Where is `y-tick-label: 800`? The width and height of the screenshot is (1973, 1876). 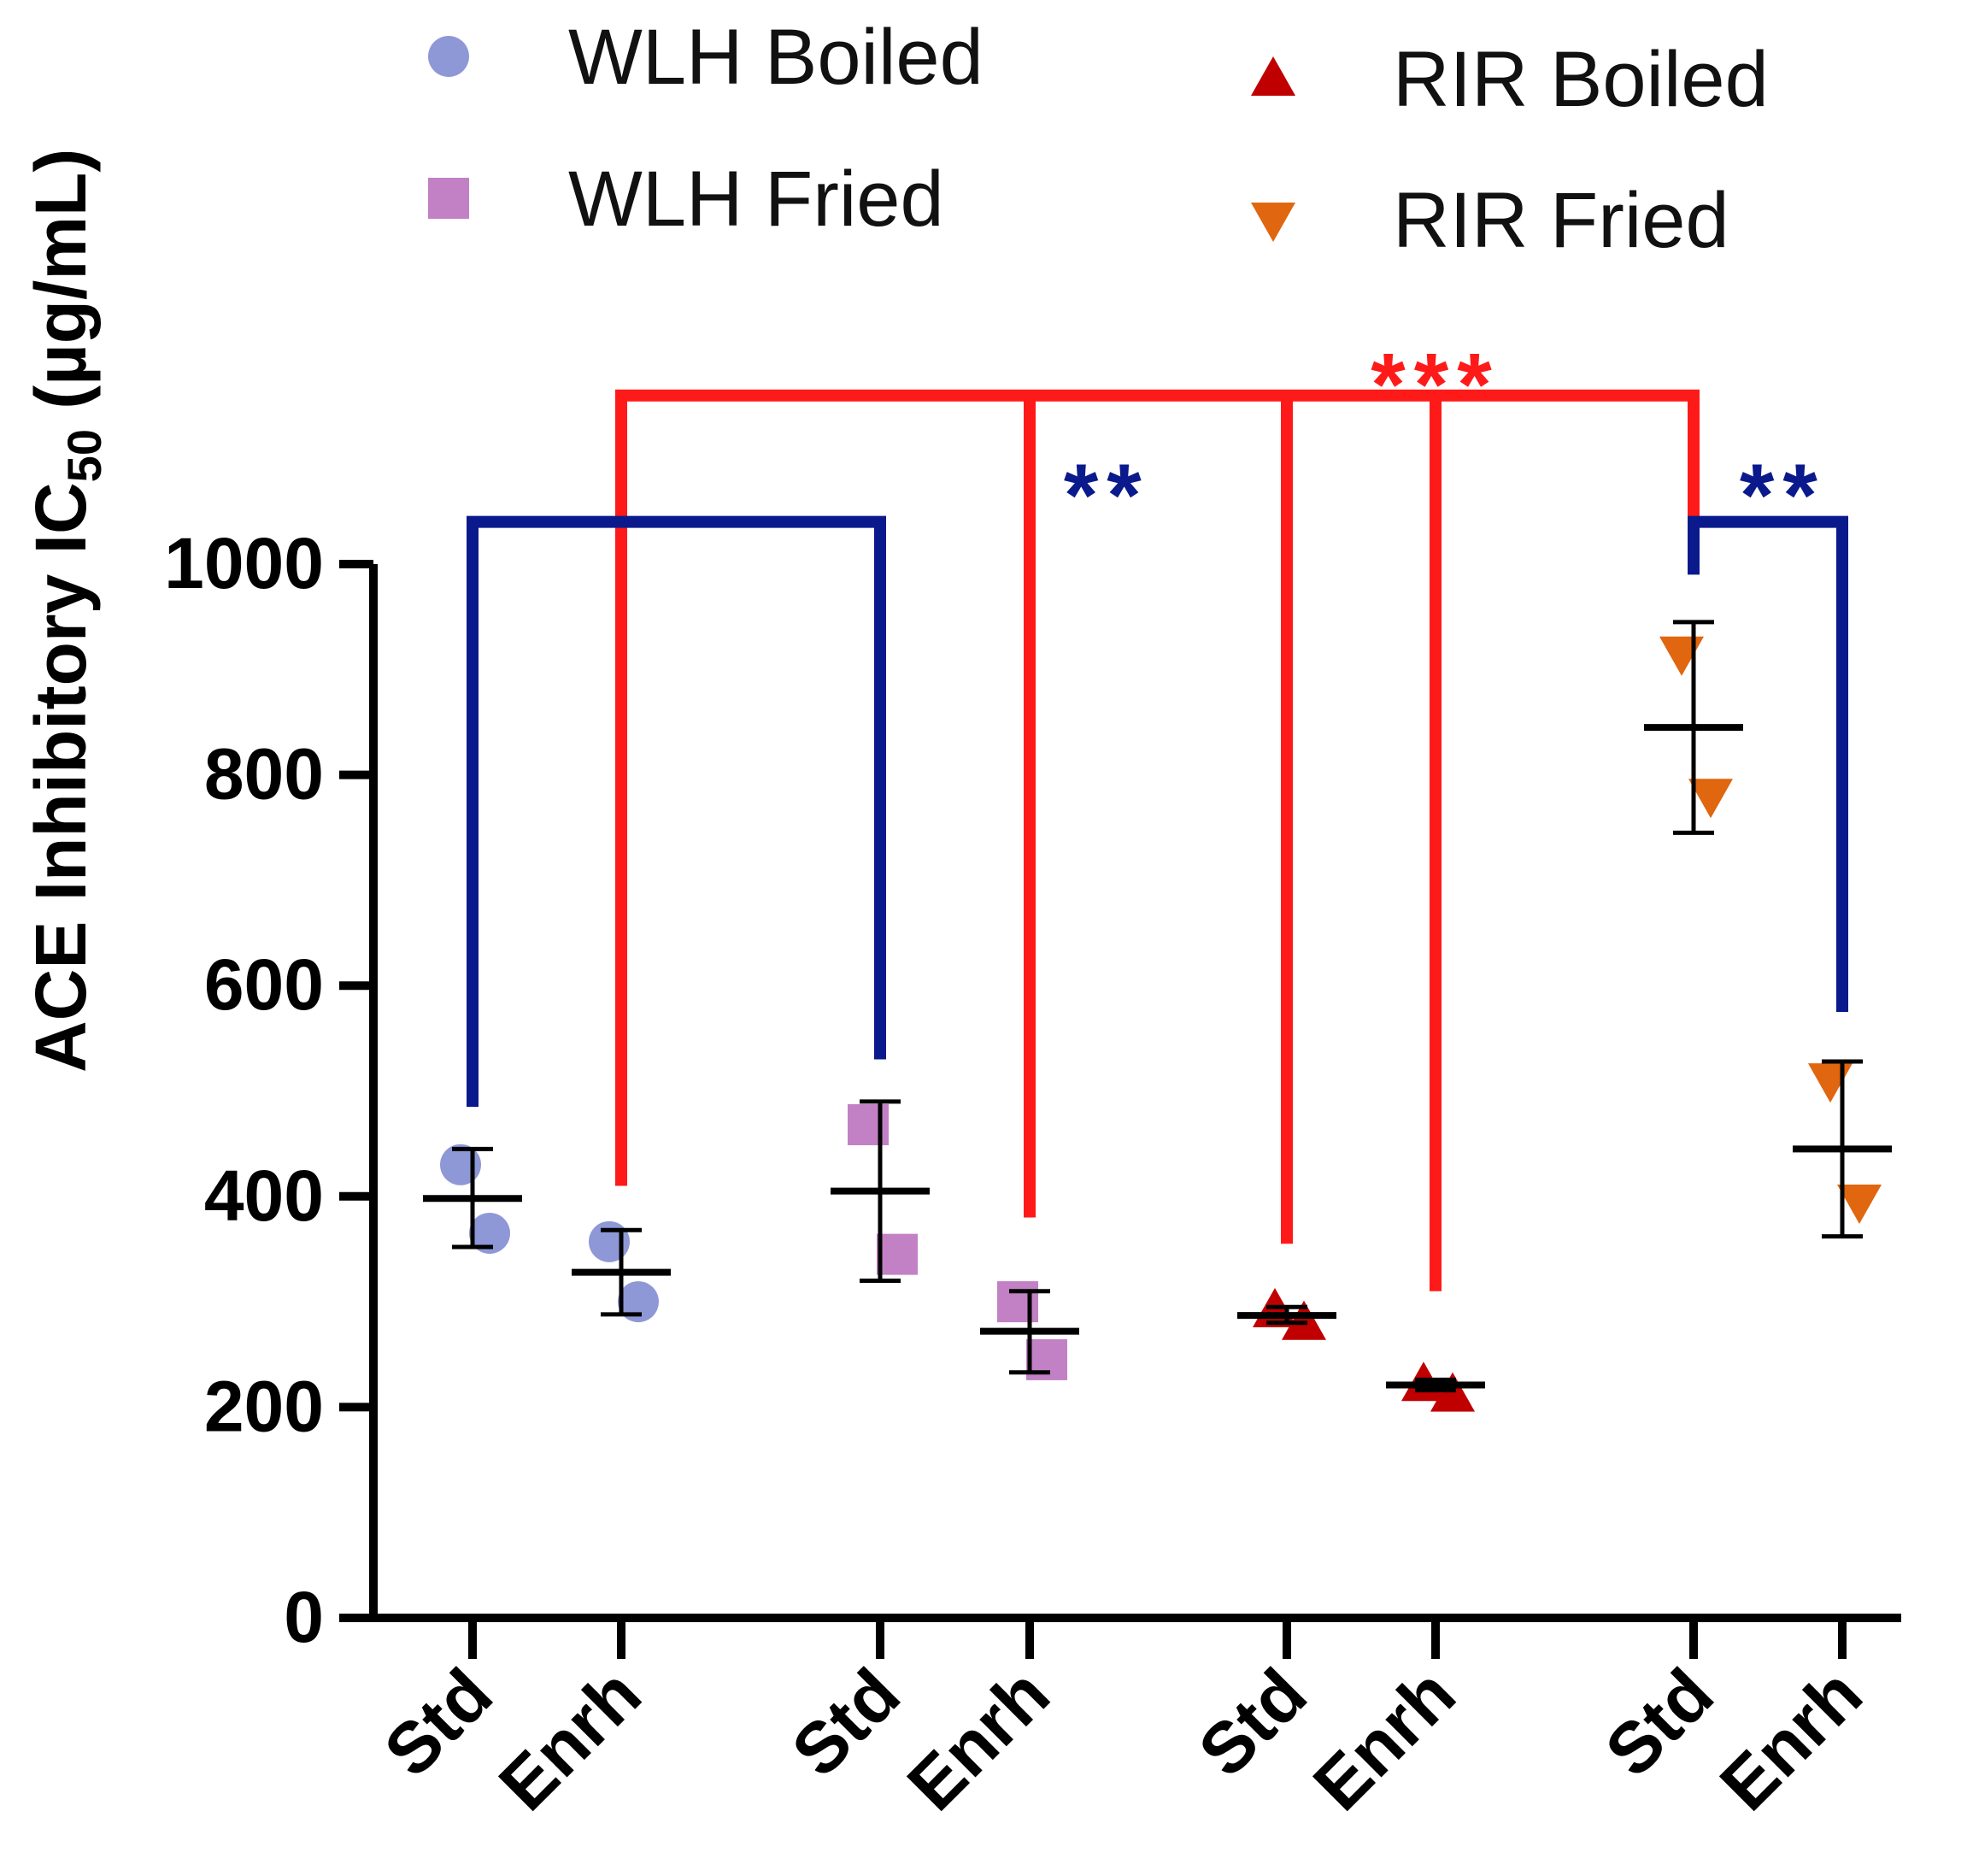 y-tick-label: 800 is located at coordinates (264, 774).